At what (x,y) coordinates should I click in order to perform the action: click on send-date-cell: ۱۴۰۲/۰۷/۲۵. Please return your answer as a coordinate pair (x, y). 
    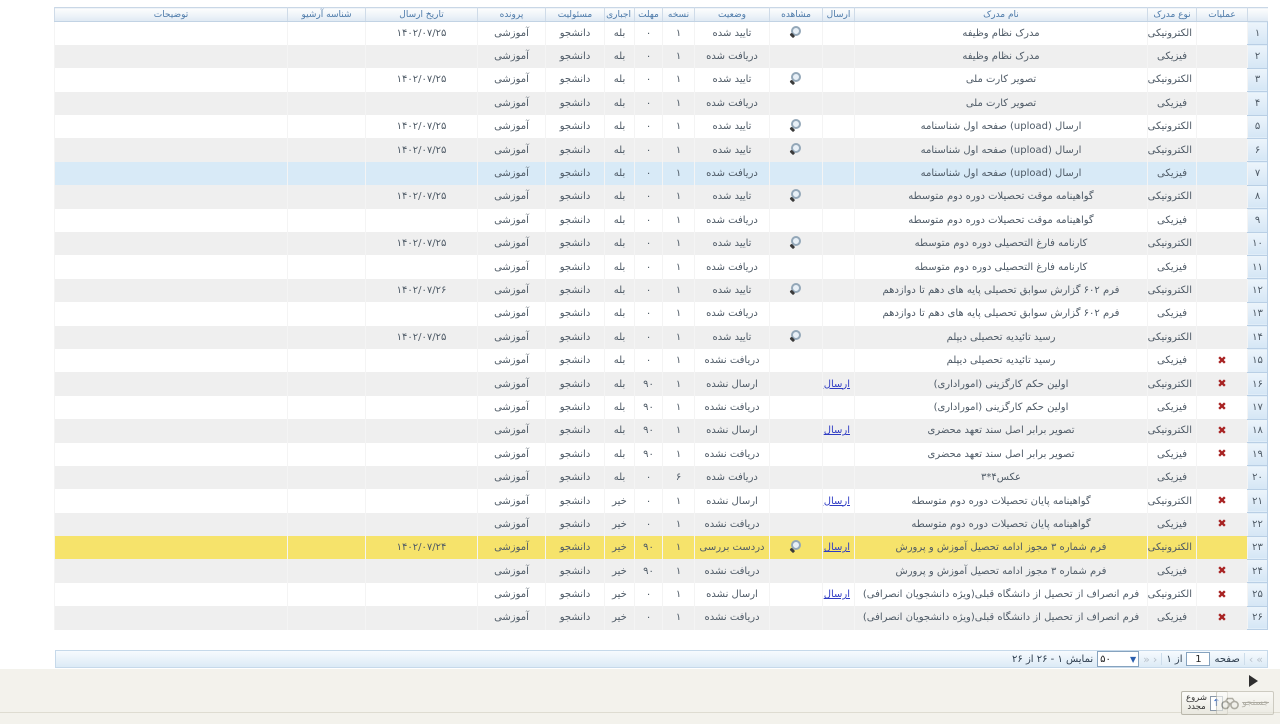
    Looking at the image, I should click on (421, 80).